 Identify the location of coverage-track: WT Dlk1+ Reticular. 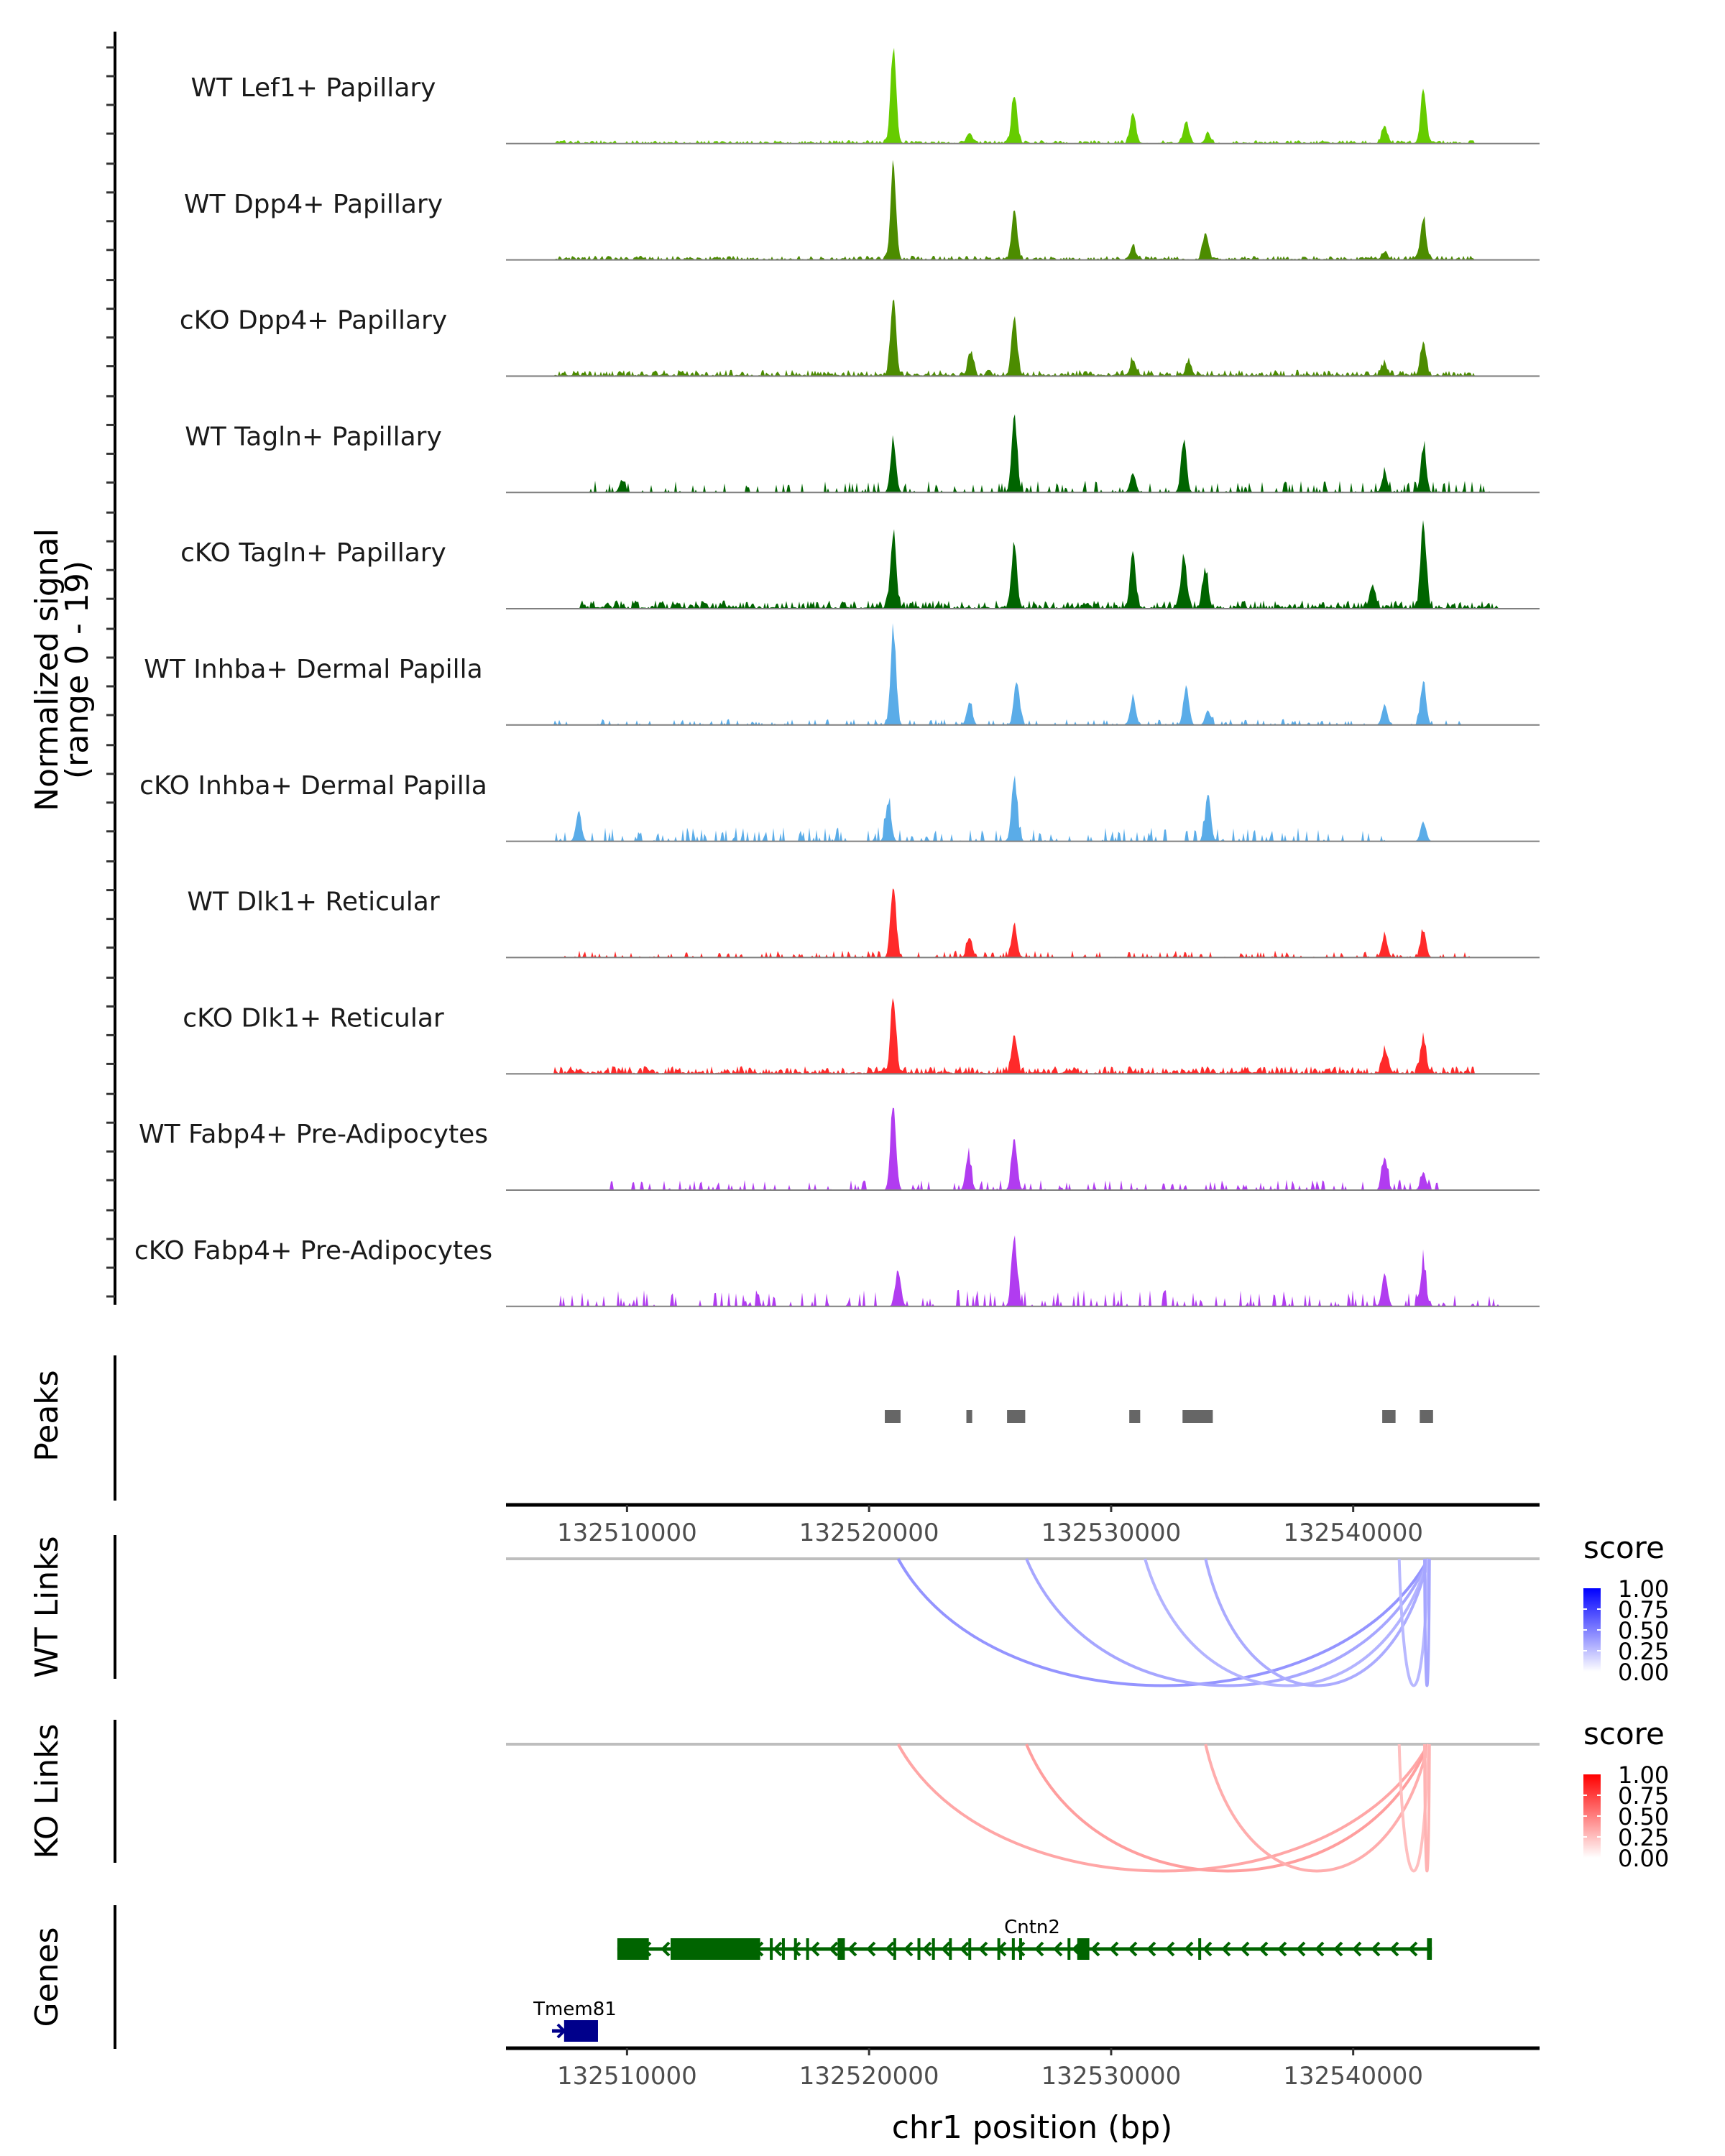
(823, 910).